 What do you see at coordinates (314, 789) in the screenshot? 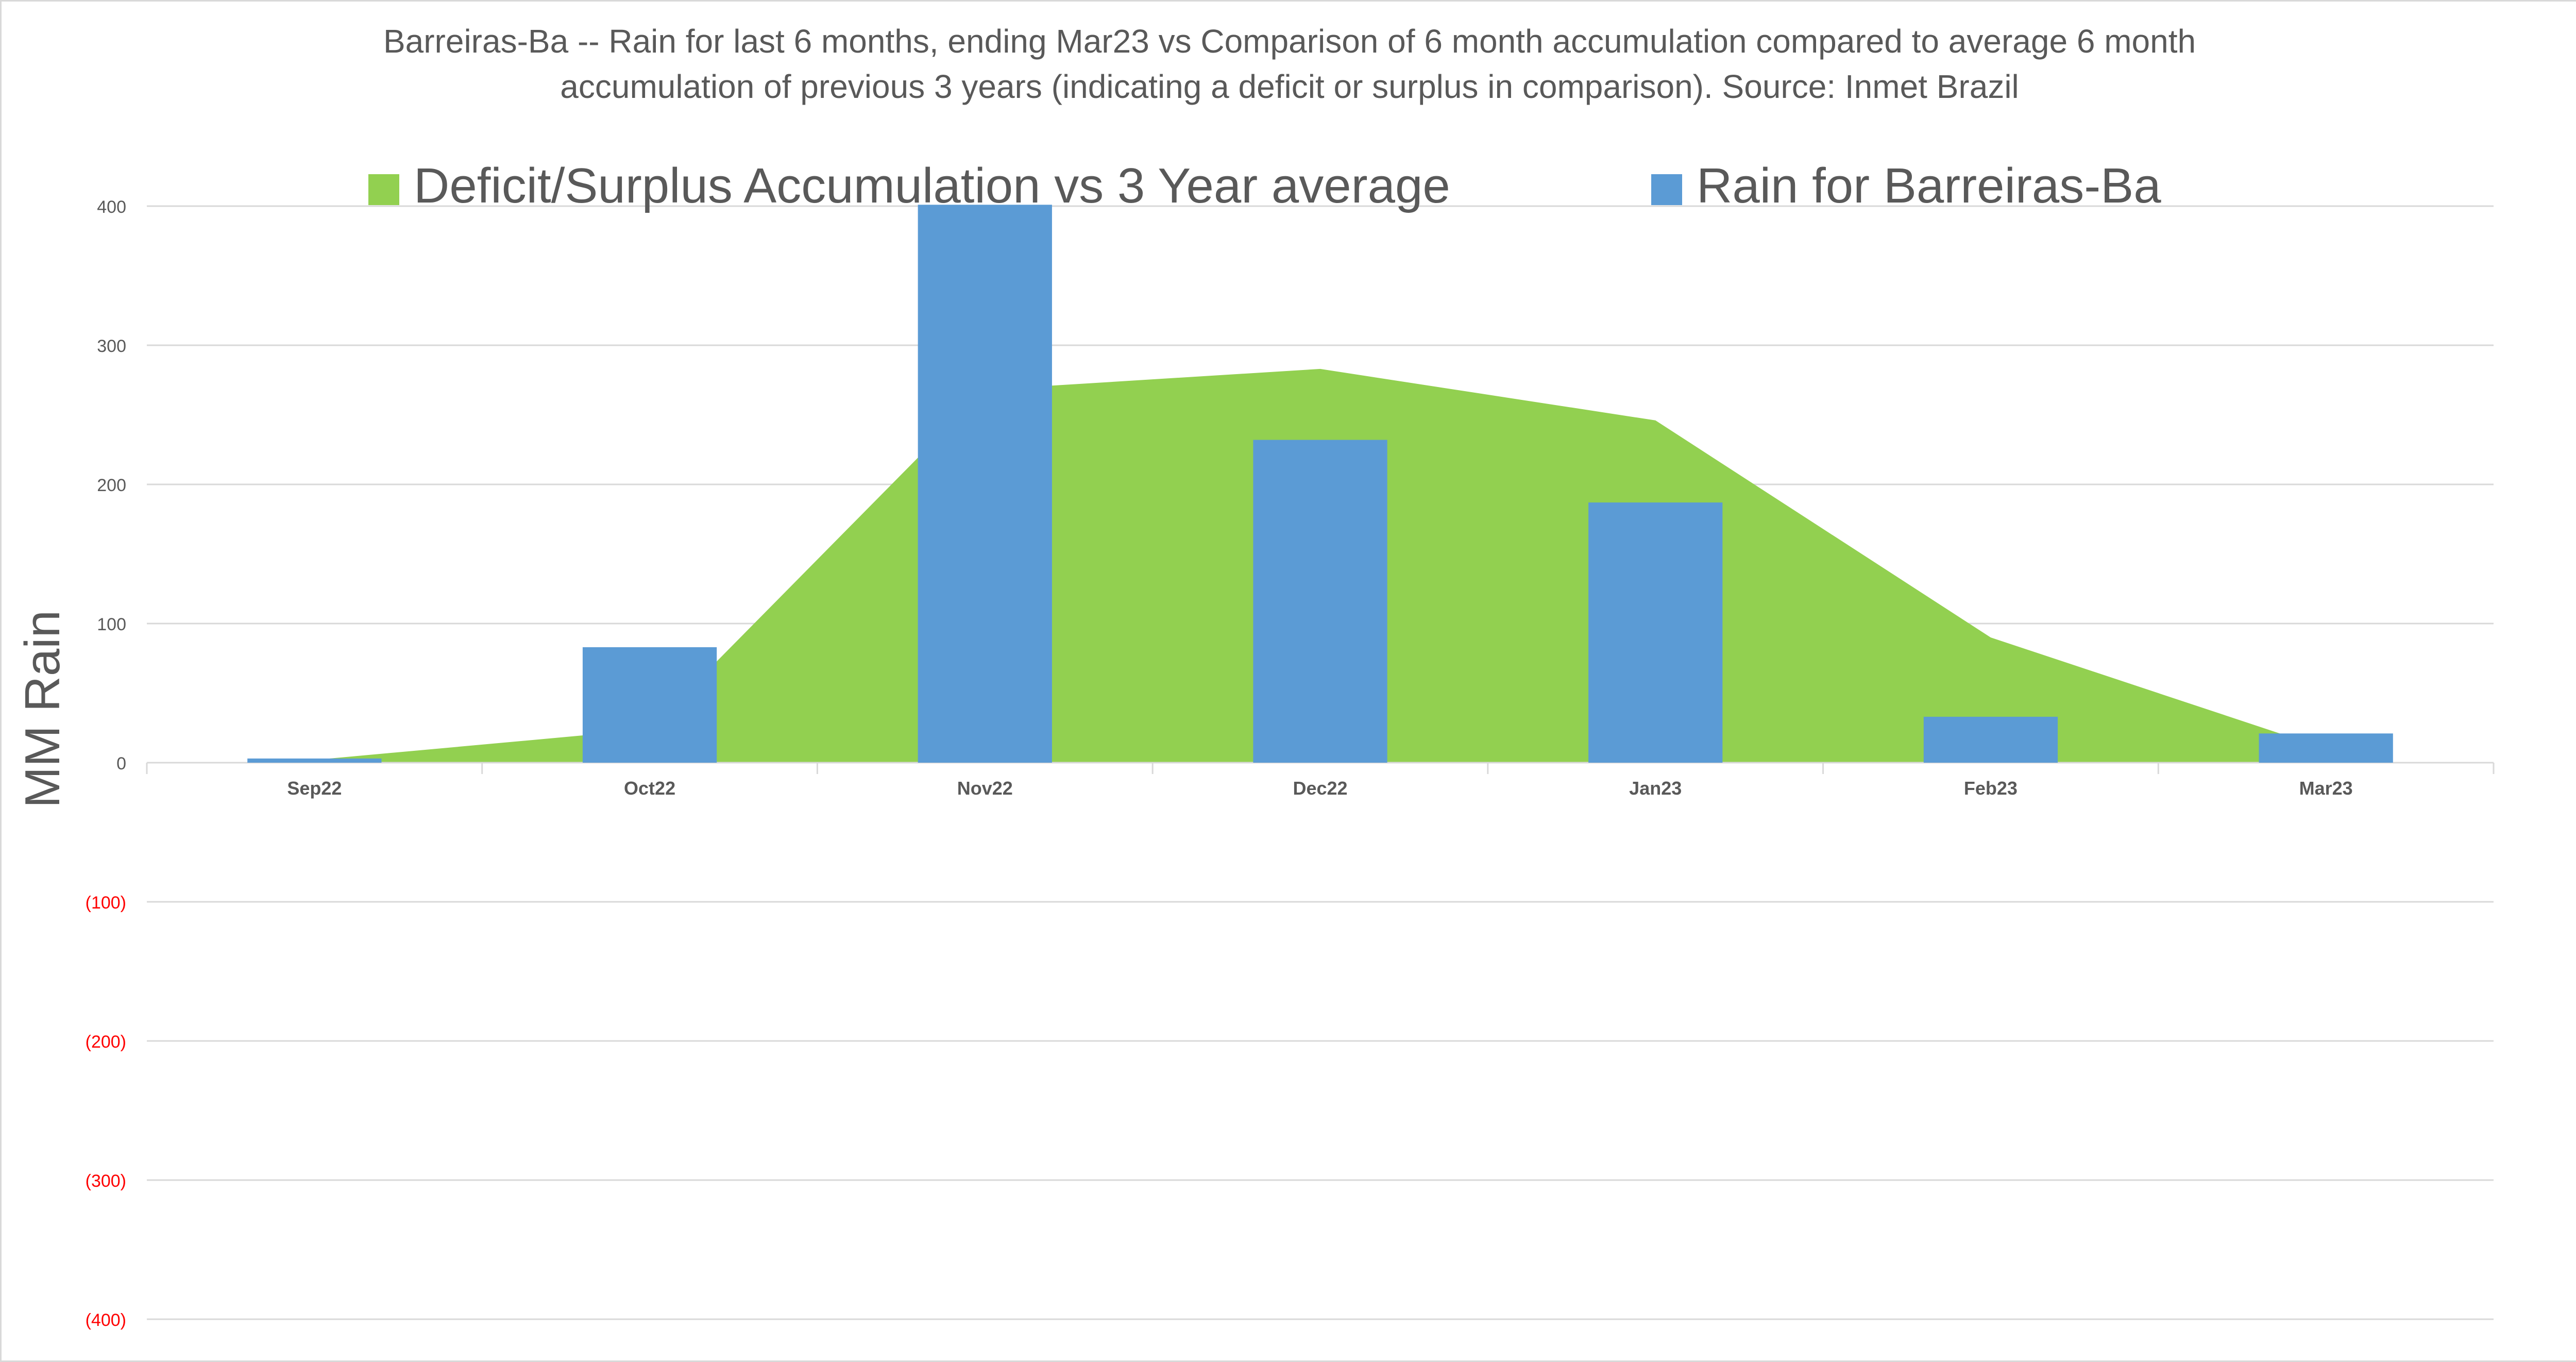
I see `x-tick-label: Sep22` at bounding box center [314, 789].